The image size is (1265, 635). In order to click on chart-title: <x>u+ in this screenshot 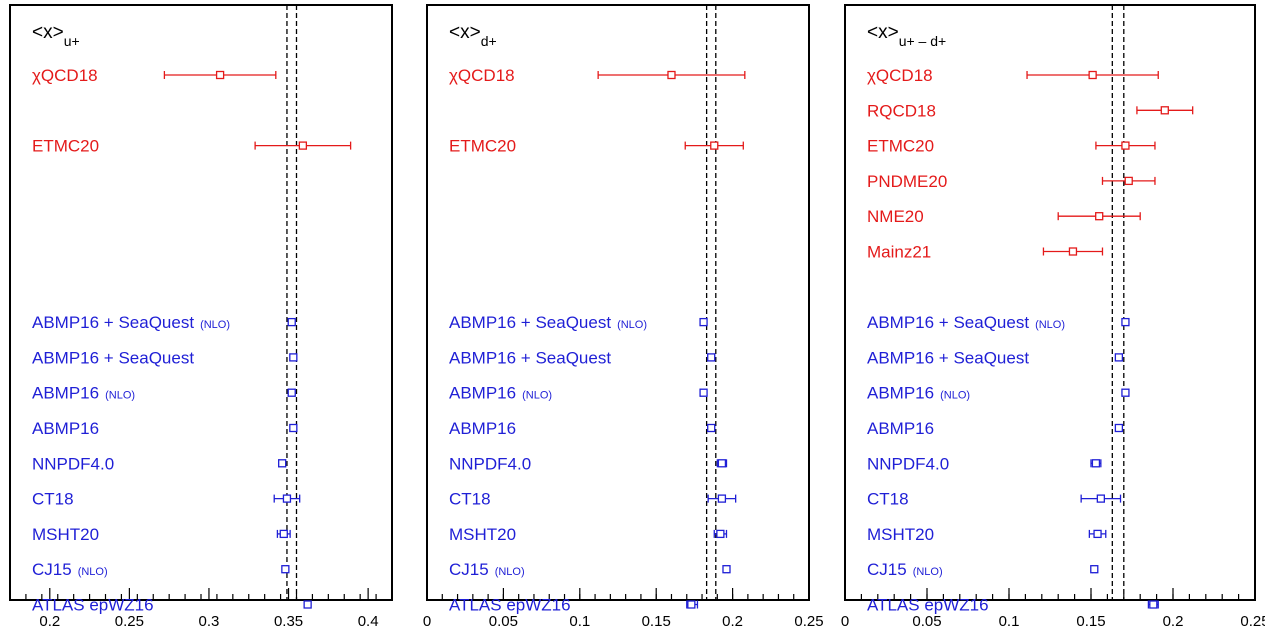, I will do `click(56, 35)`.